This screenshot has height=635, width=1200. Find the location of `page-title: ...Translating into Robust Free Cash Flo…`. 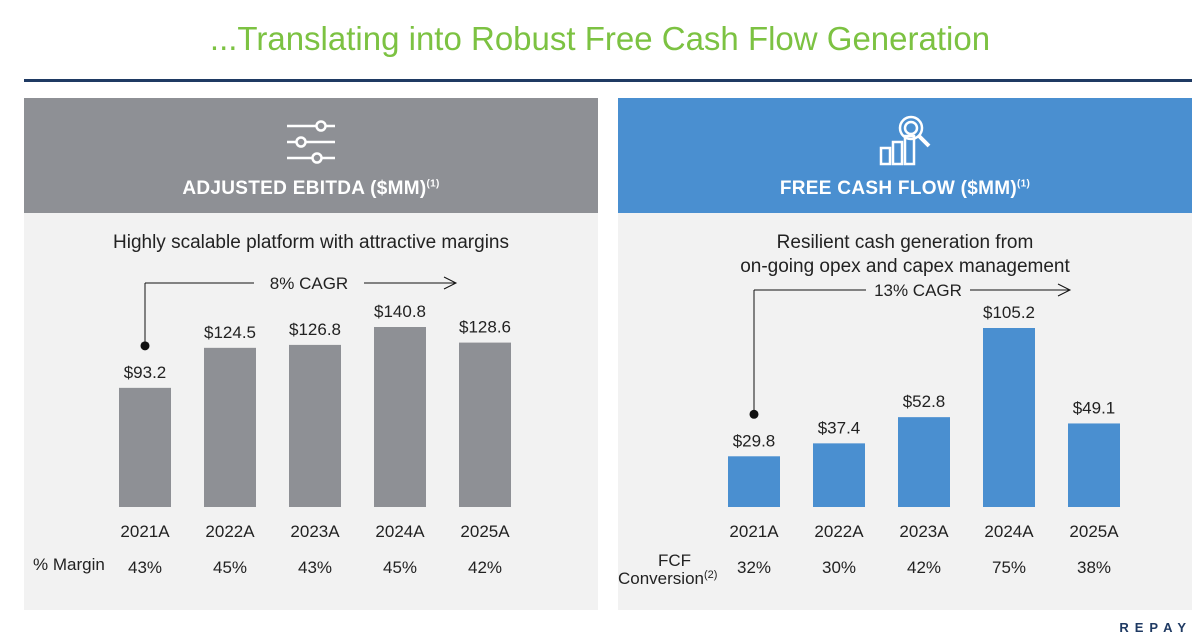

page-title: ...Translating into Robust Free Cash Flo… is located at coordinates (600, 38).